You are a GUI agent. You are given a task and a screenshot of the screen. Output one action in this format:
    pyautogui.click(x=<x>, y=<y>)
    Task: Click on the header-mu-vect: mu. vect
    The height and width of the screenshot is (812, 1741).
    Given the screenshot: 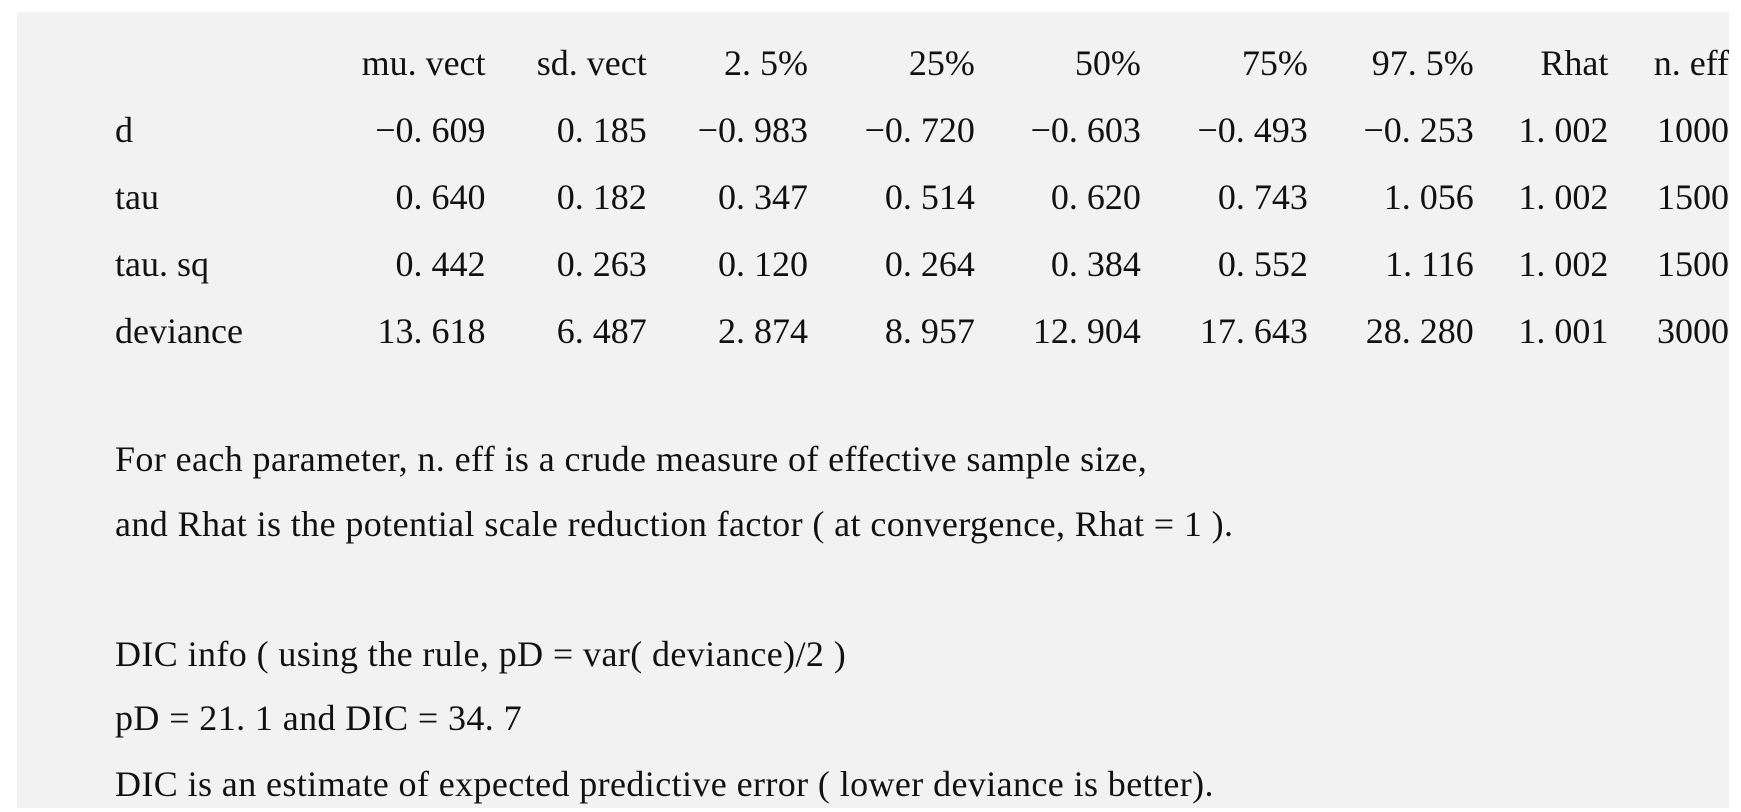 What is the action you would take?
    pyautogui.click(x=423, y=63)
    